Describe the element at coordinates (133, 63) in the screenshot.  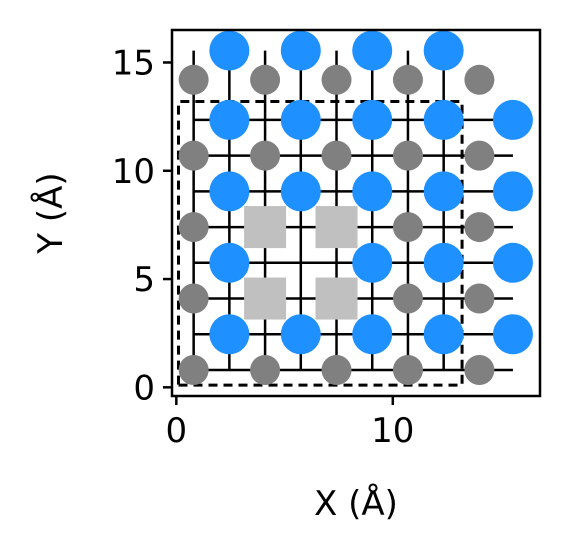
I see `y-tick-label: 15` at that location.